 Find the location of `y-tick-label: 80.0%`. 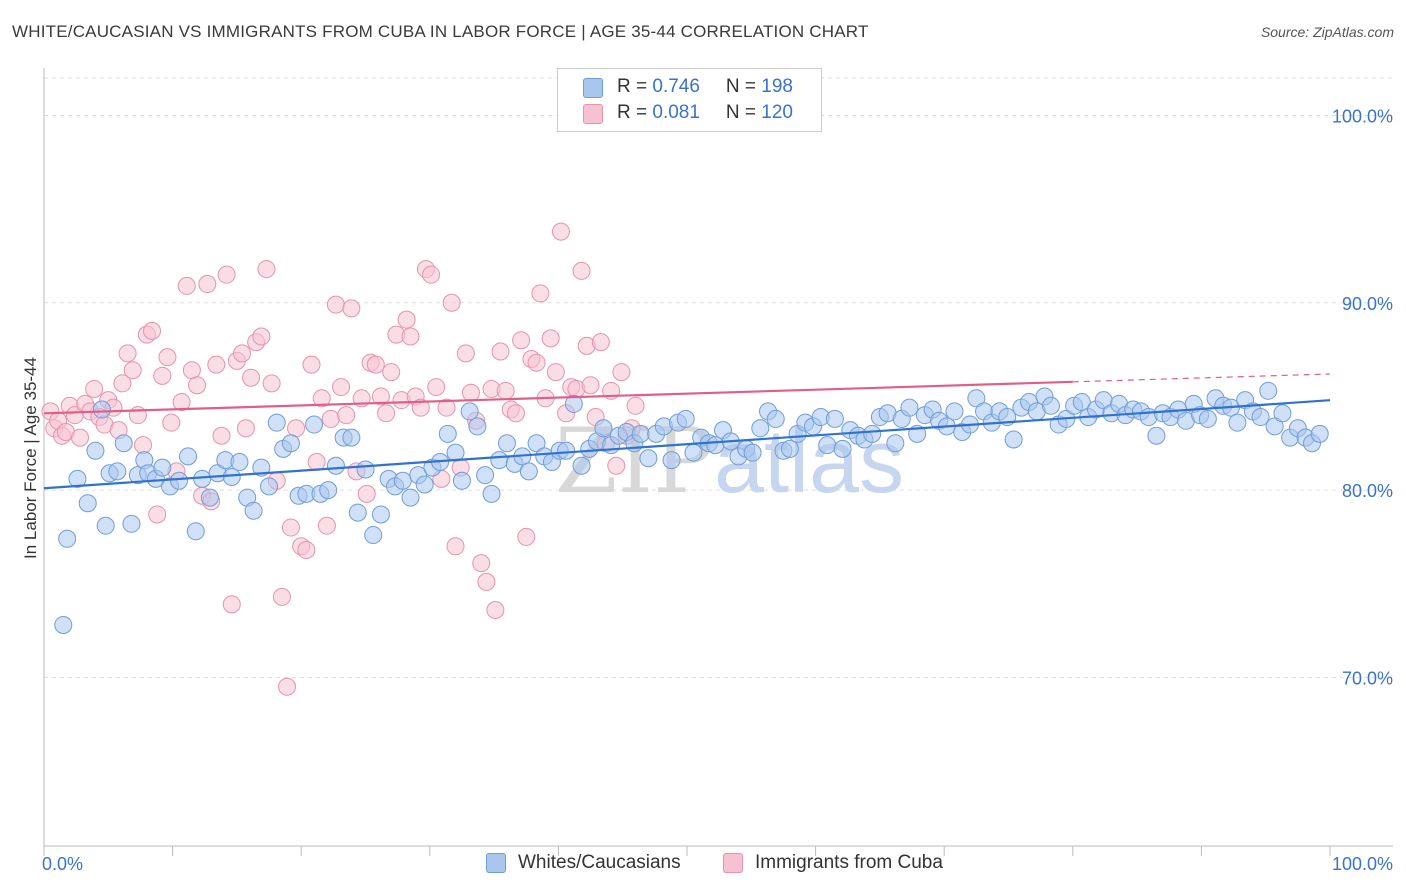

y-tick-label: 80.0% is located at coordinates (1367, 491).